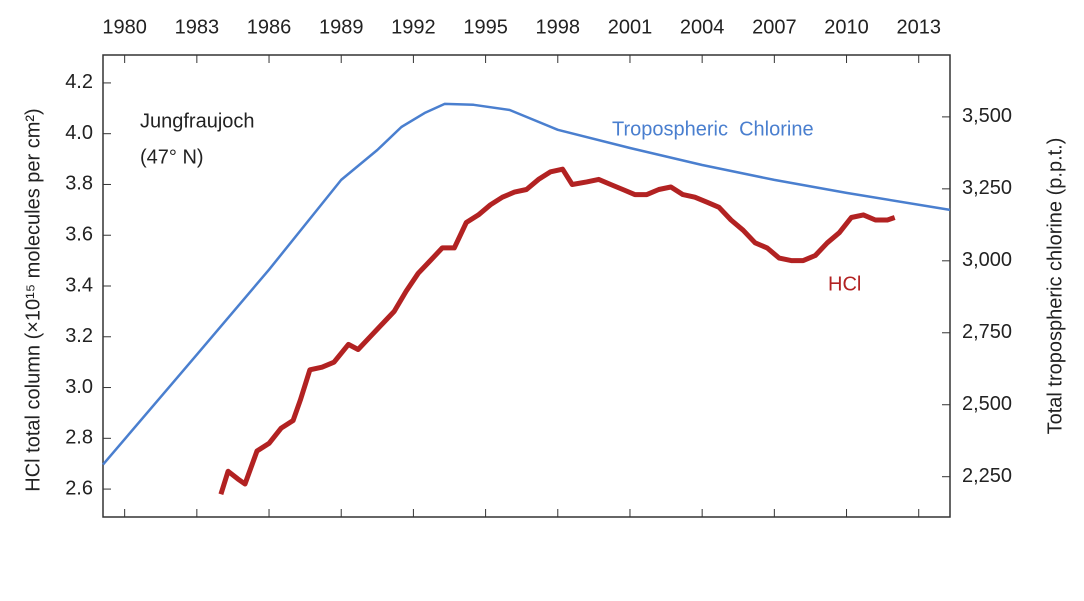 The height and width of the screenshot is (601, 1084). I want to click on y2-tick-label: 3,000, so click(987, 260).